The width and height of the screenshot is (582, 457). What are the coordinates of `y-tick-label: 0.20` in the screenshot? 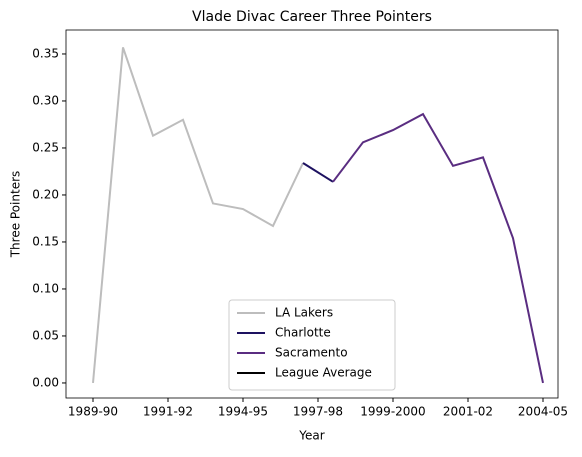 It's located at (45, 194).